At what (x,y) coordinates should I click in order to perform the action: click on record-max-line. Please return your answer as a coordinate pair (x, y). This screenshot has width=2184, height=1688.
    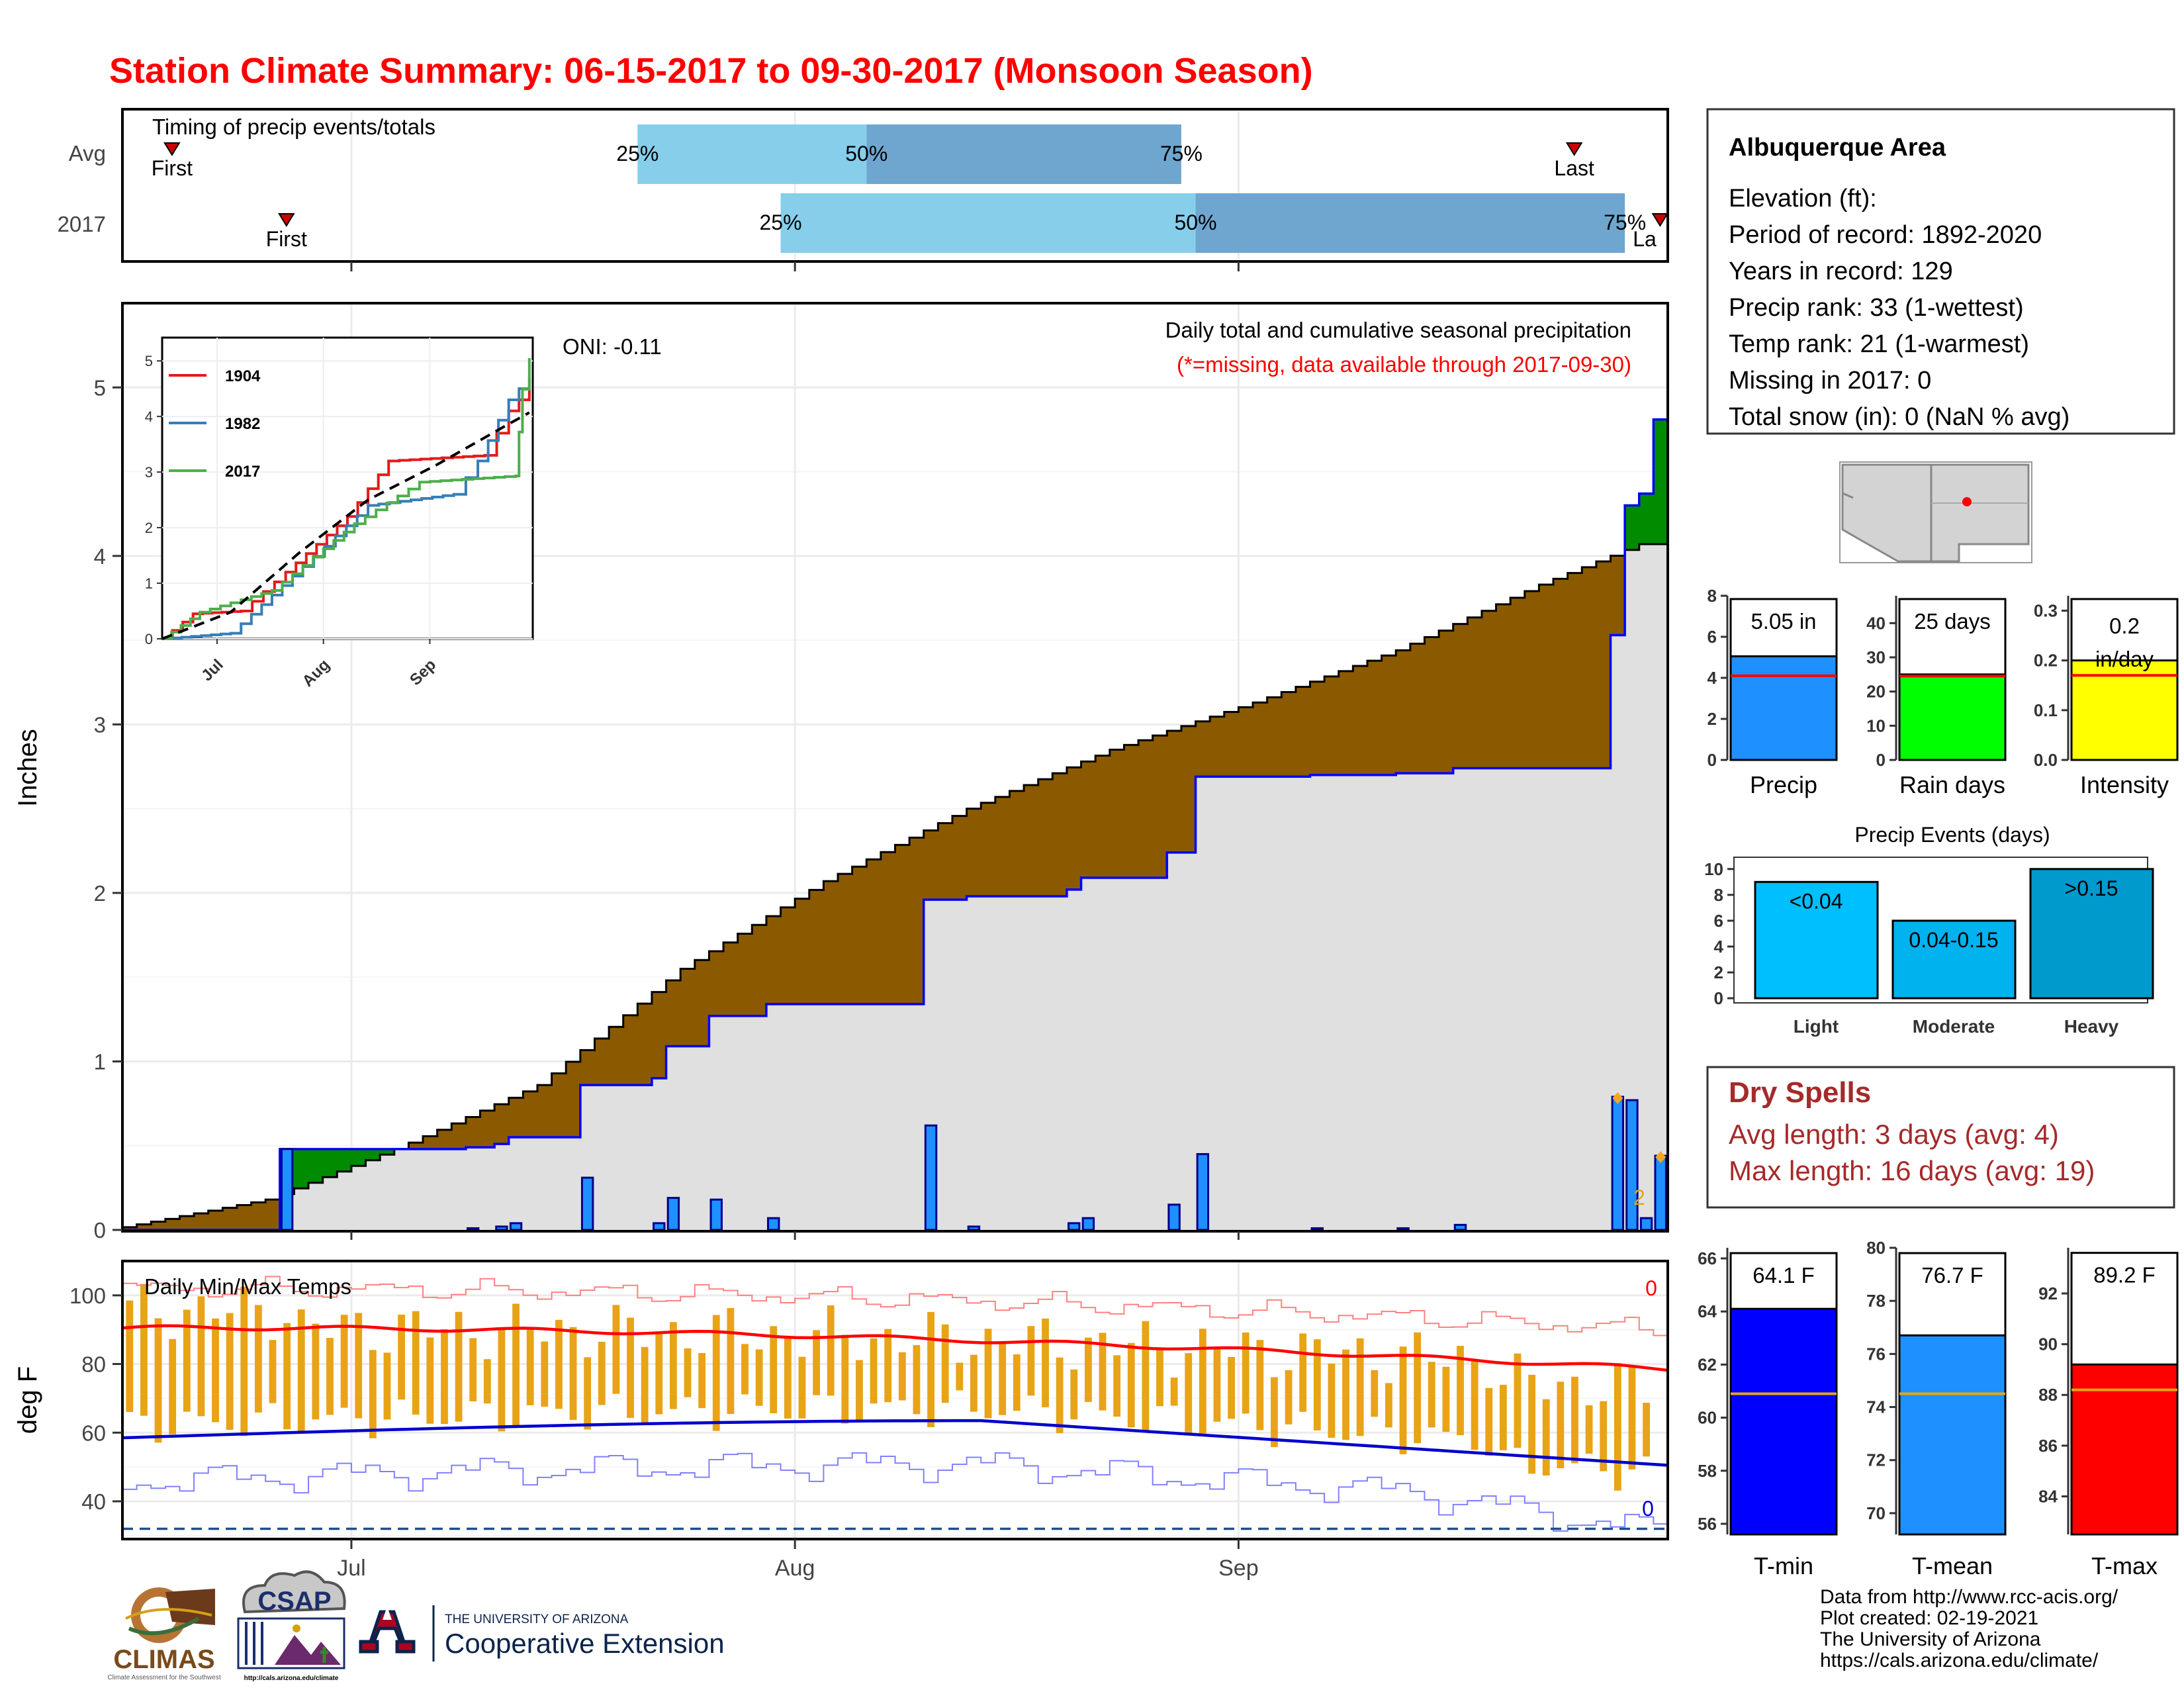
    Looking at the image, I should click on (895, 1306).